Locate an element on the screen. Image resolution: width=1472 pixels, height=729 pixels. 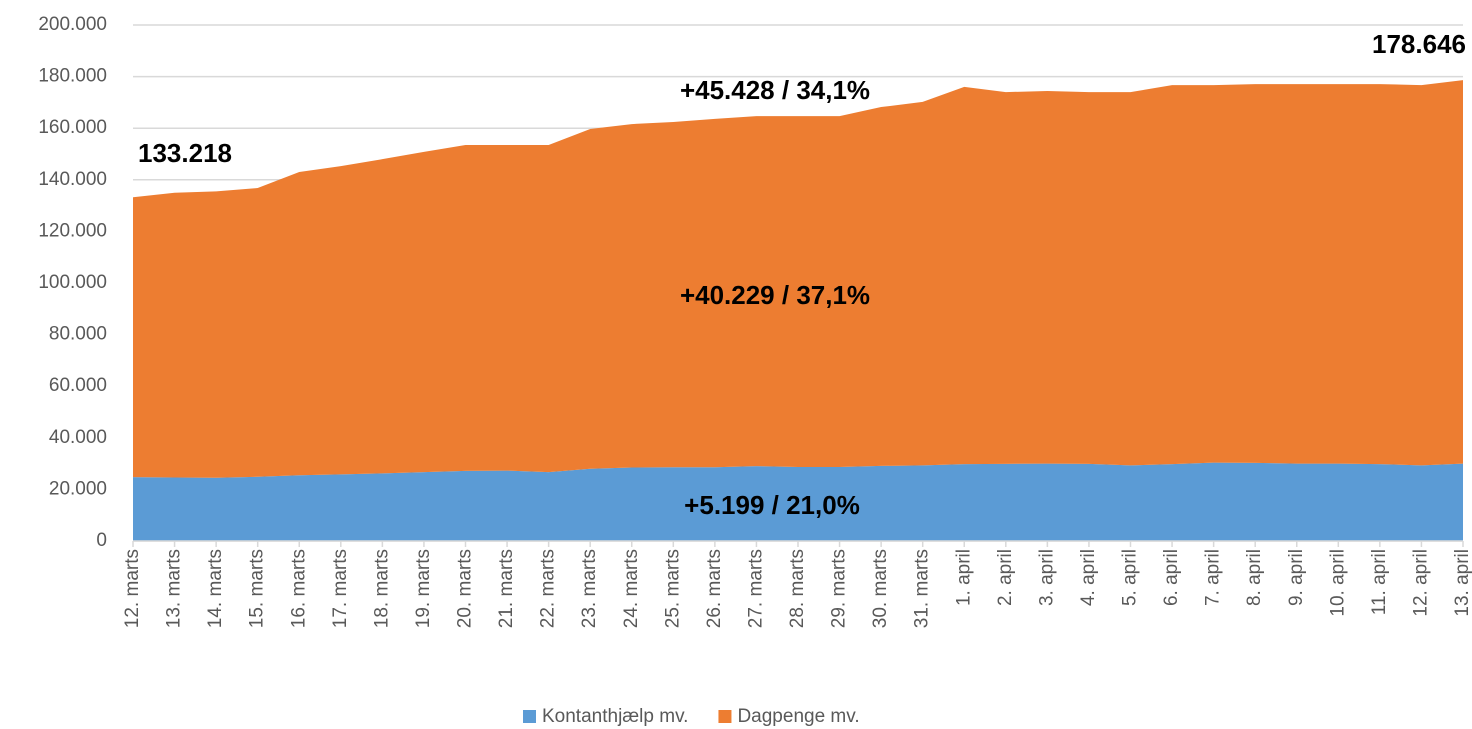
x-tick-label: 15. marts is located at coordinates (257, 588).